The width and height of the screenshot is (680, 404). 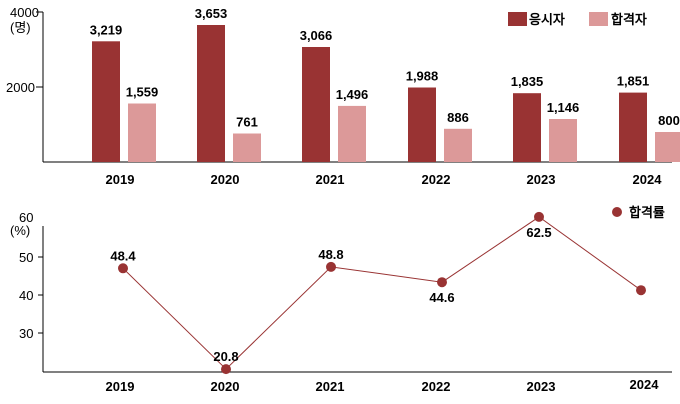 I want to click on line-x-label-2022: 2022, so click(x=436, y=386).